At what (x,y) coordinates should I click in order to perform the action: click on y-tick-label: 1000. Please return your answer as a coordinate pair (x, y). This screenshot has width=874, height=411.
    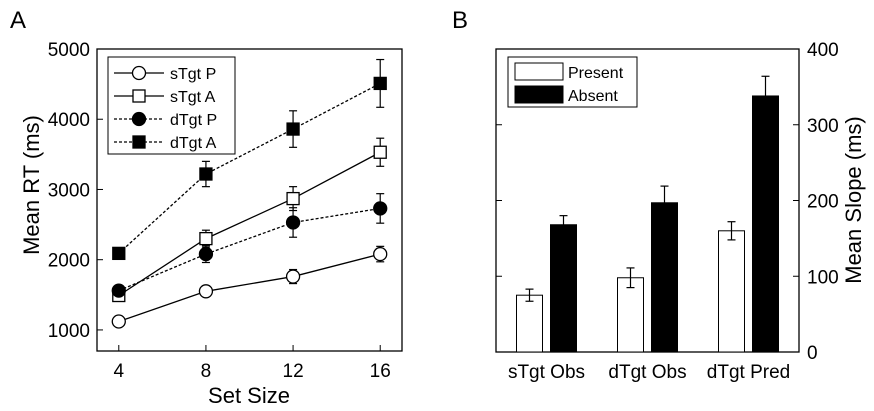
    Looking at the image, I should click on (69, 331).